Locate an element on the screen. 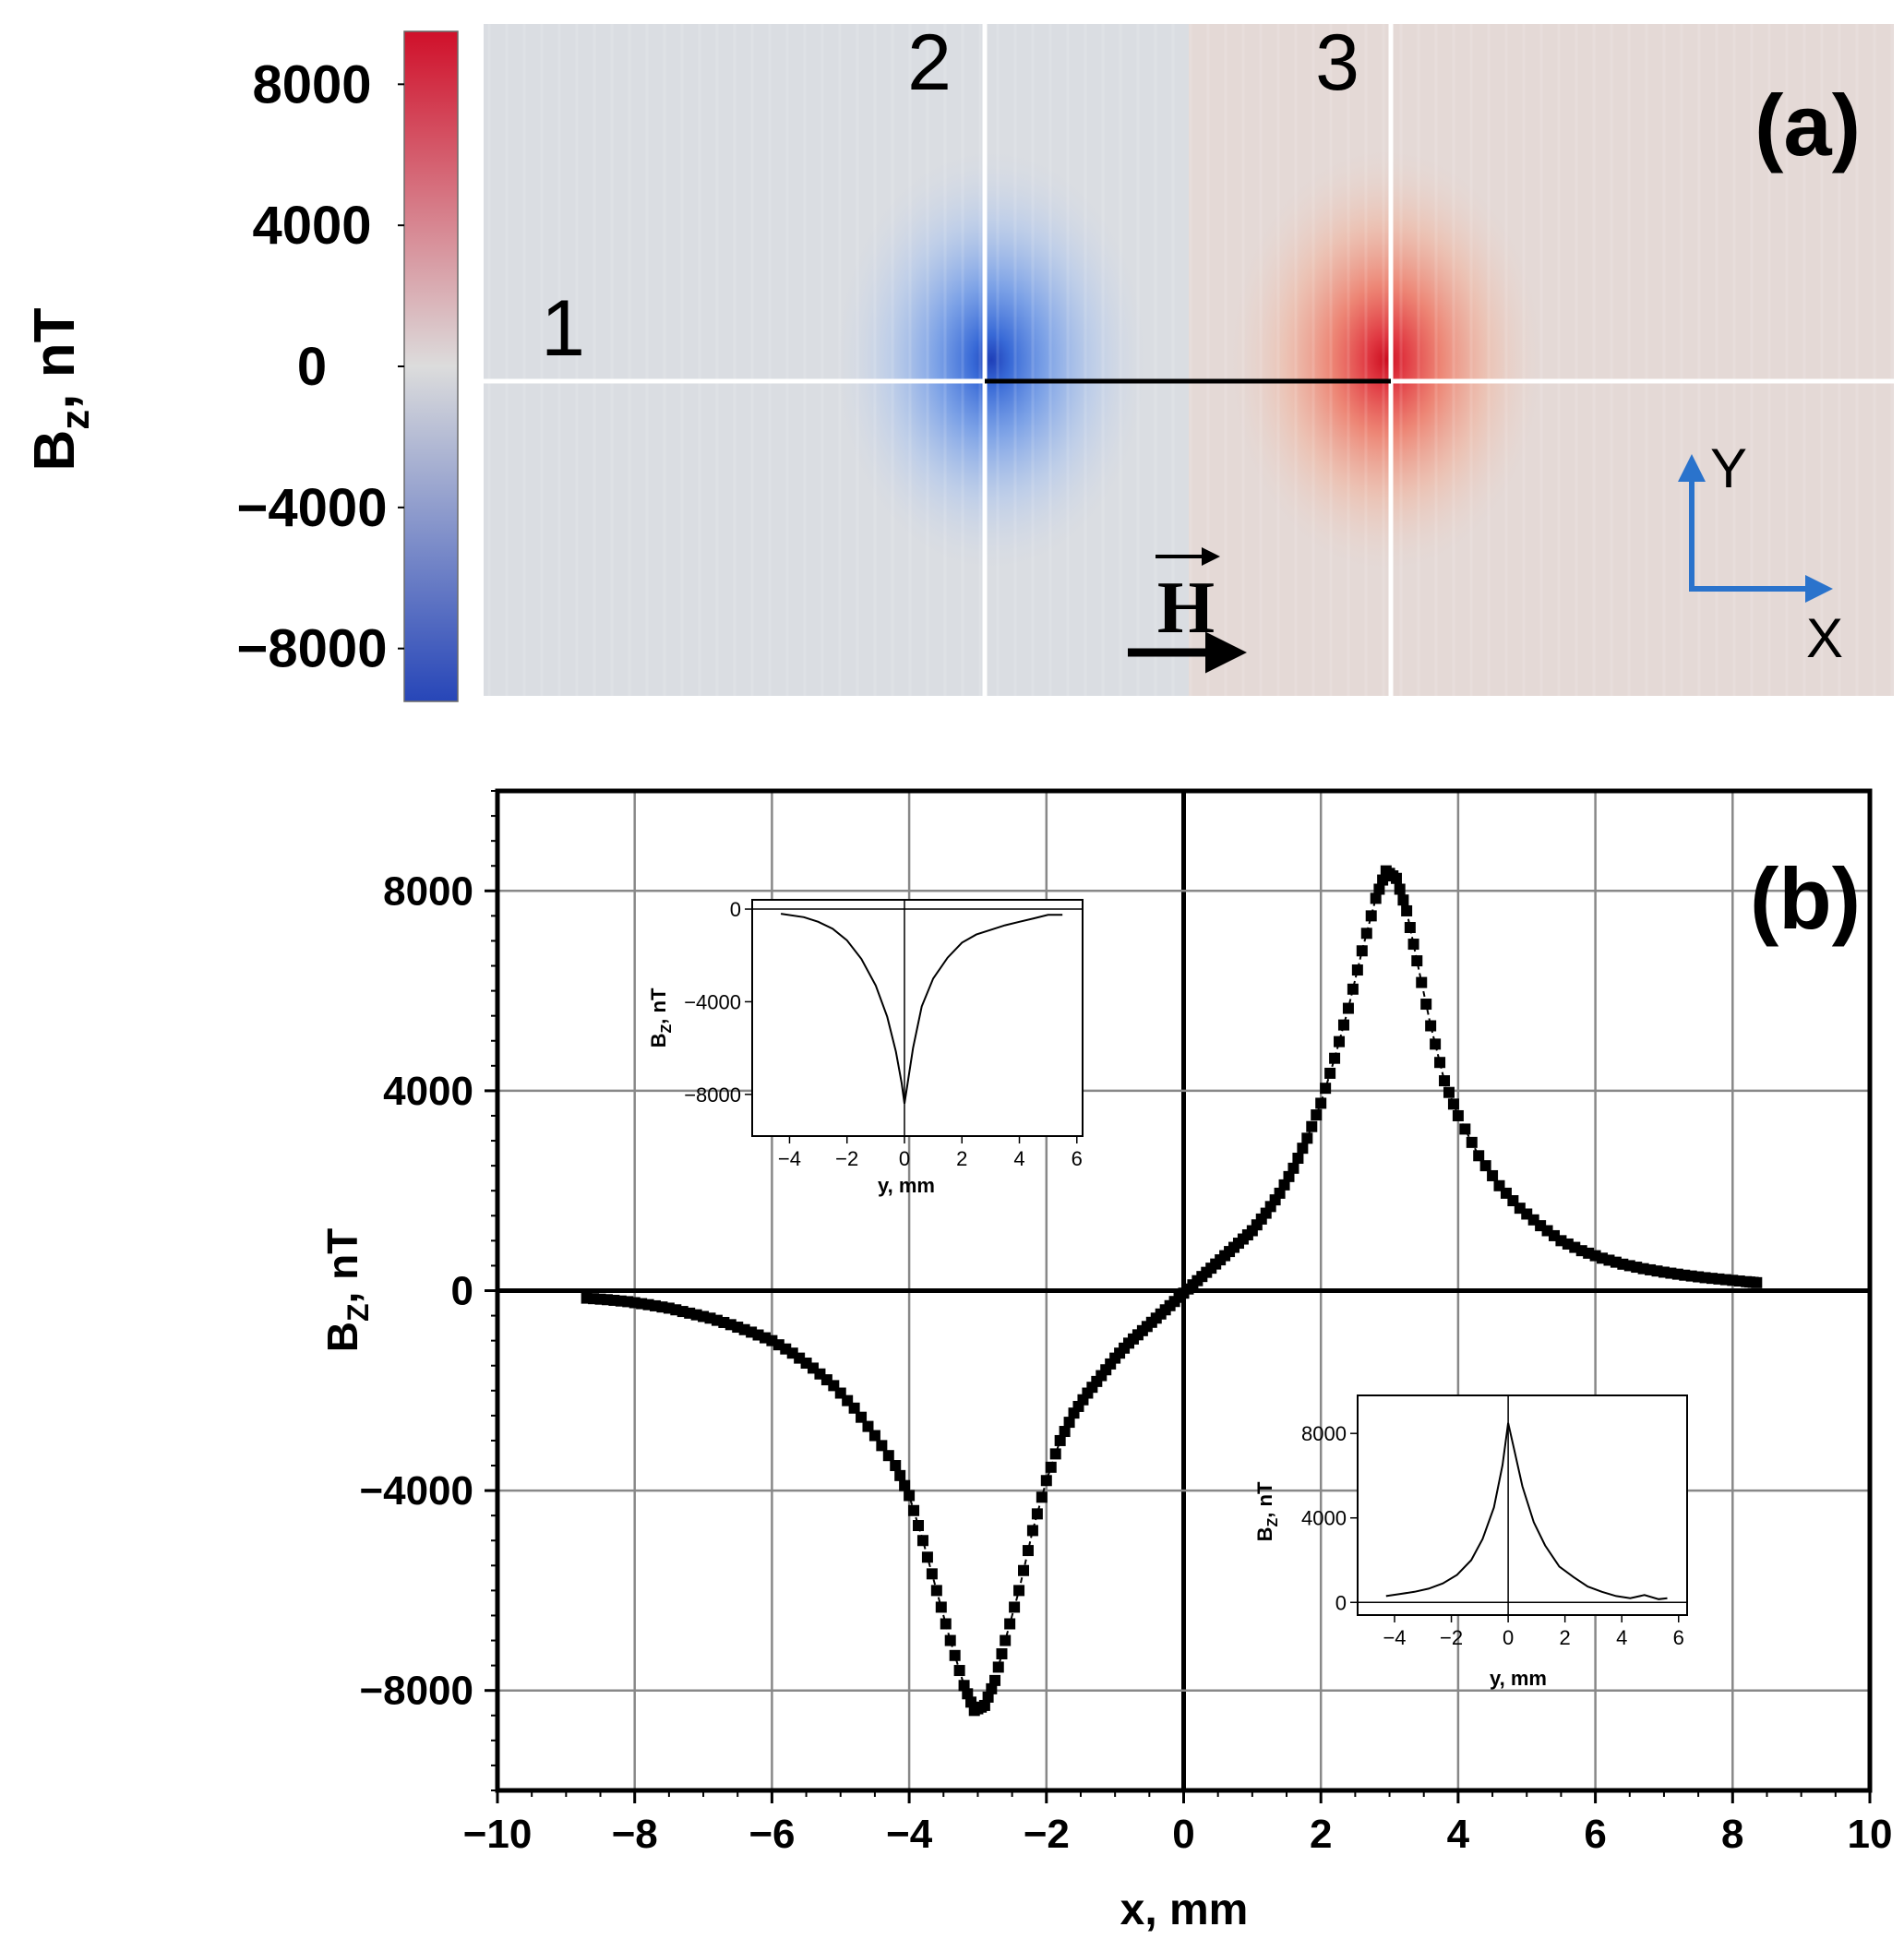  inset-0-xtick-label: 4 is located at coordinates (1018, 1158).